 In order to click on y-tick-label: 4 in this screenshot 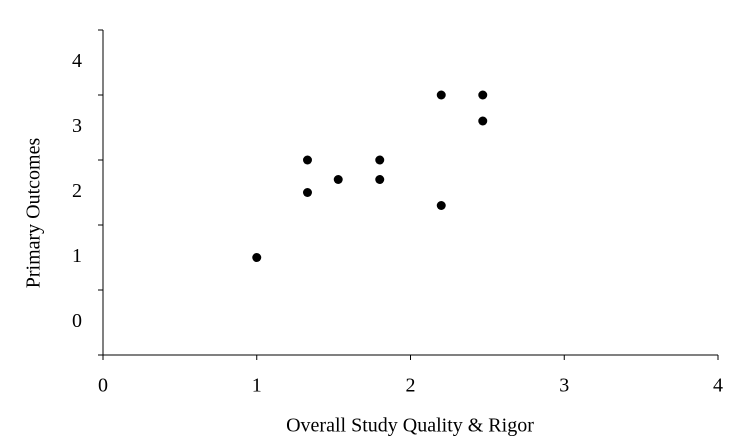, I will do `click(77, 61)`.